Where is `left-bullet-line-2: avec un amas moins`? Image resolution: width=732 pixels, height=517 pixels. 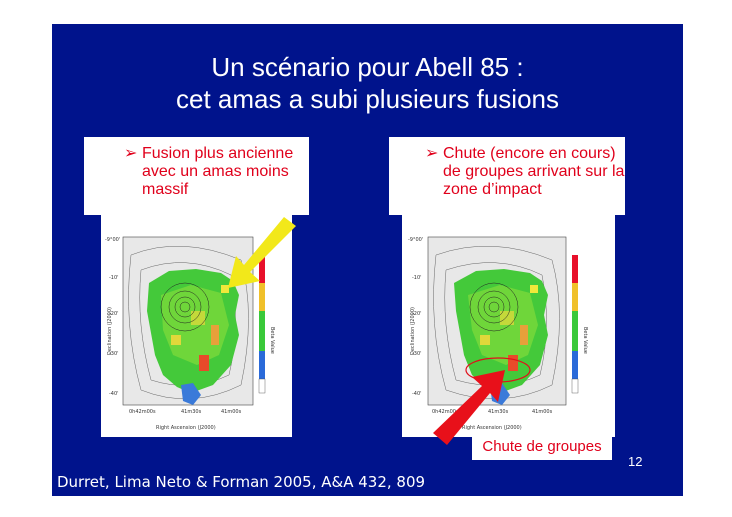
left-bullet-line-2: avec un amas moins is located at coordinates (215, 171).